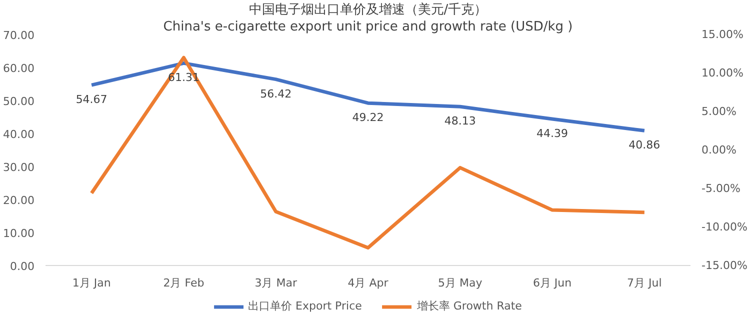 The height and width of the screenshot is (326, 750). What do you see at coordinates (460, 121) in the screenshot?
I see `data-label: 48.13` at bounding box center [460, 121].